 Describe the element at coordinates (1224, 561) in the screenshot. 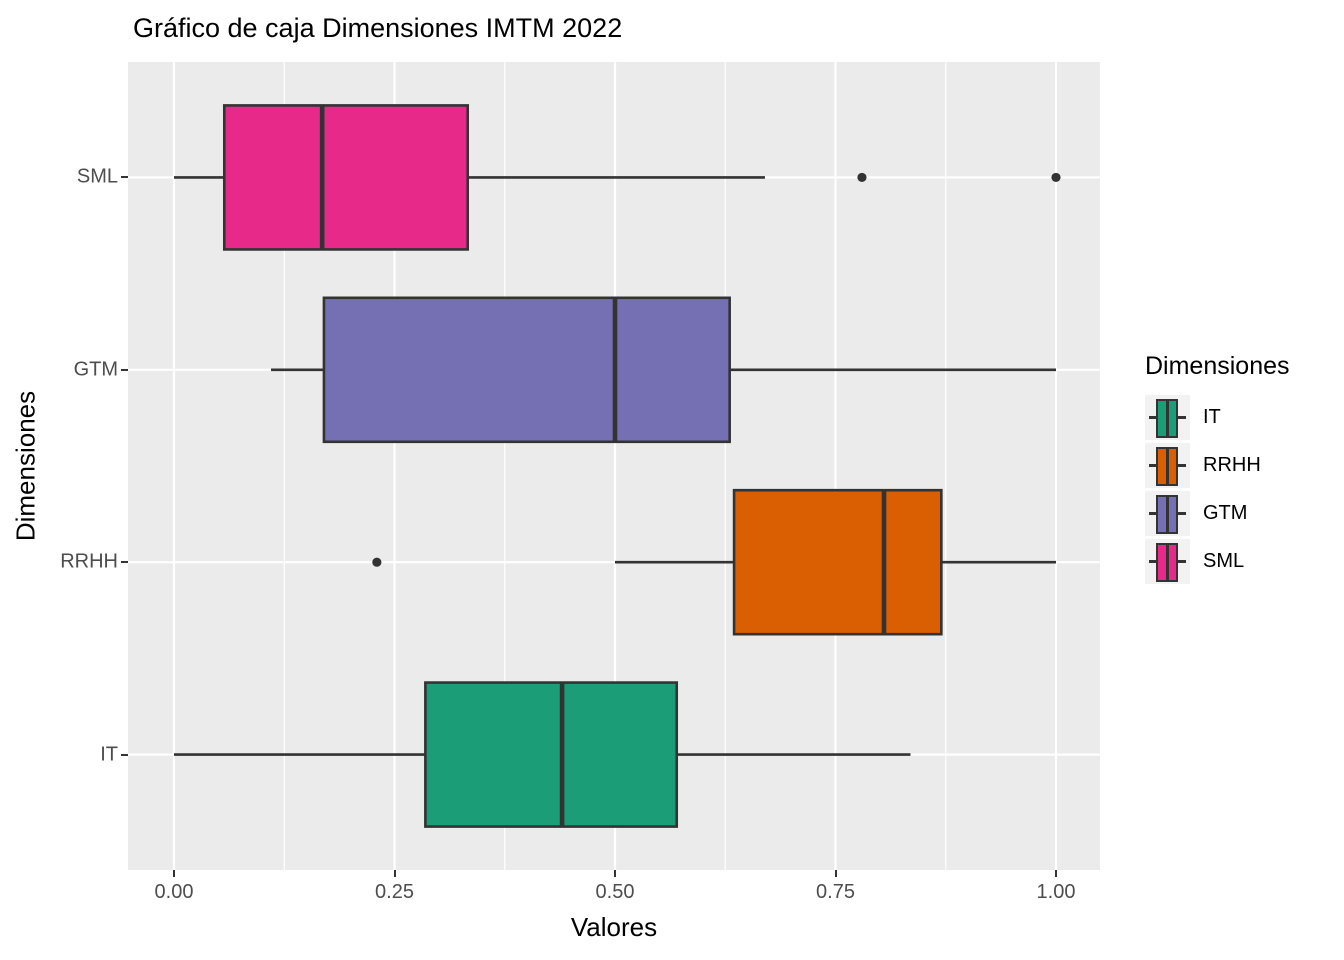

I see `legend-label: SML` at that location.